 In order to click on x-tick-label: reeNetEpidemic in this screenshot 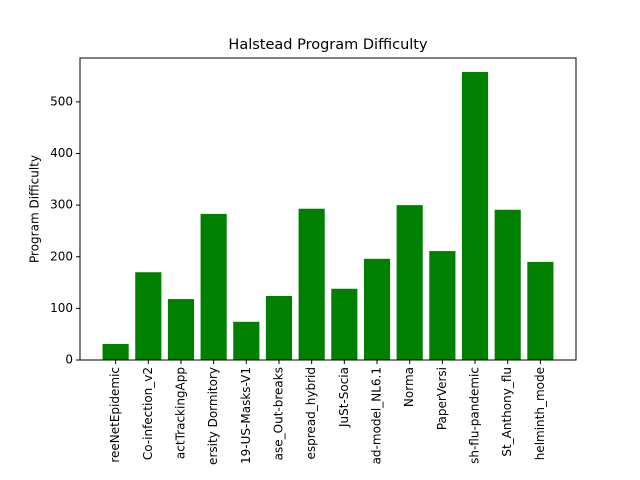, I will do `click(115, 415)`.